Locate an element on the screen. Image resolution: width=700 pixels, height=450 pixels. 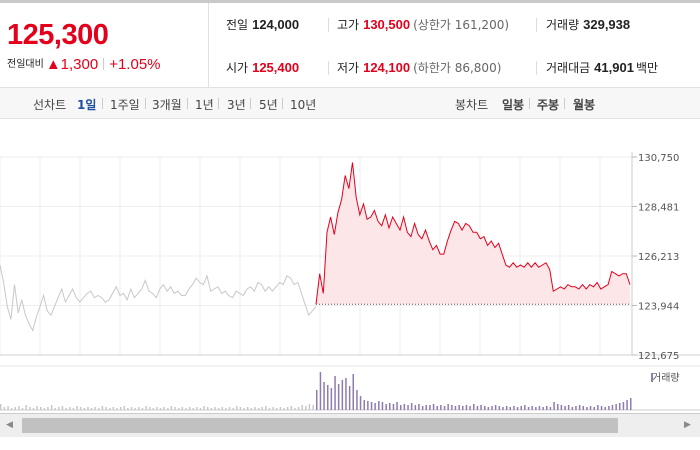
high-label: 고가 is located at coordinates (348, 25).